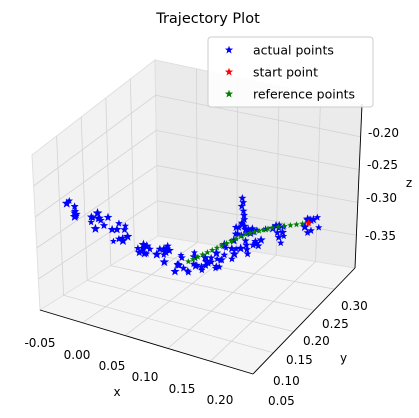 The height and width of the screenshot is (418, 419). I want to click on x-axis-line, so click(146, 342).